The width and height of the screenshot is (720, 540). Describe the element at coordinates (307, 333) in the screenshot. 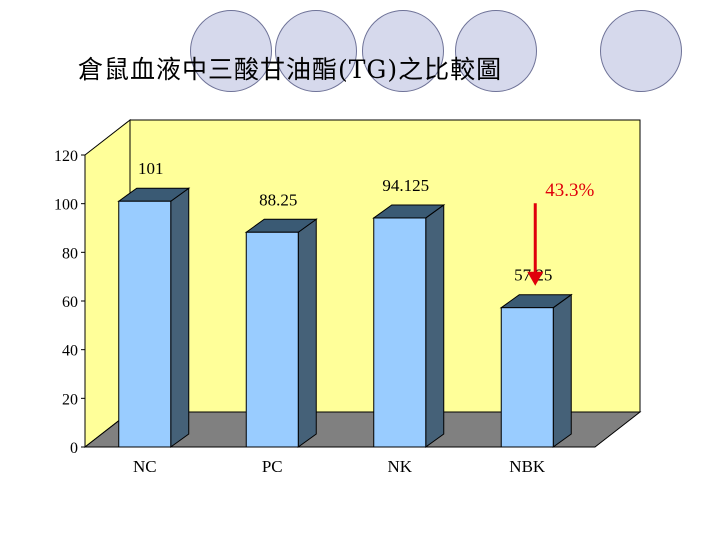

I see `bar-side-pc` at that location.